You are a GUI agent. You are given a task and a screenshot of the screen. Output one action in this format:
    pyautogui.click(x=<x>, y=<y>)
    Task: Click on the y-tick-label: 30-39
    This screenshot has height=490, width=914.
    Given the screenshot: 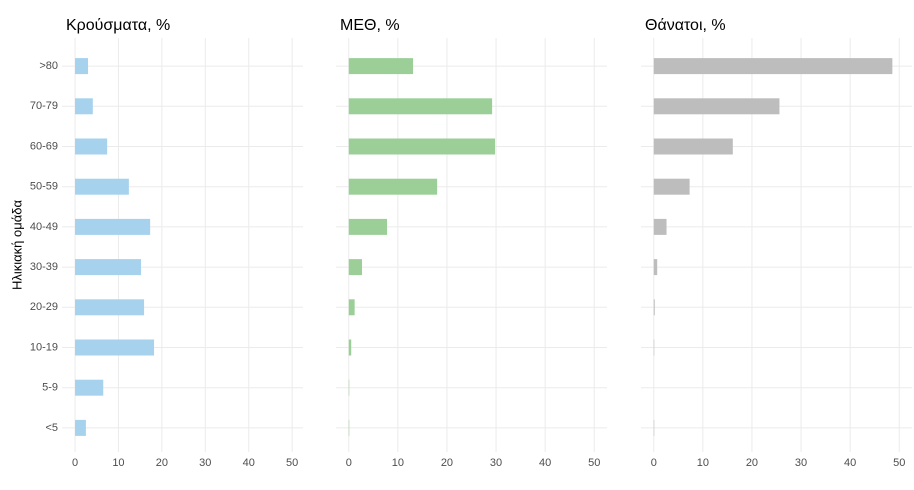 What is the action you would take?
    pyautogui.click(x=44, y=267)
    